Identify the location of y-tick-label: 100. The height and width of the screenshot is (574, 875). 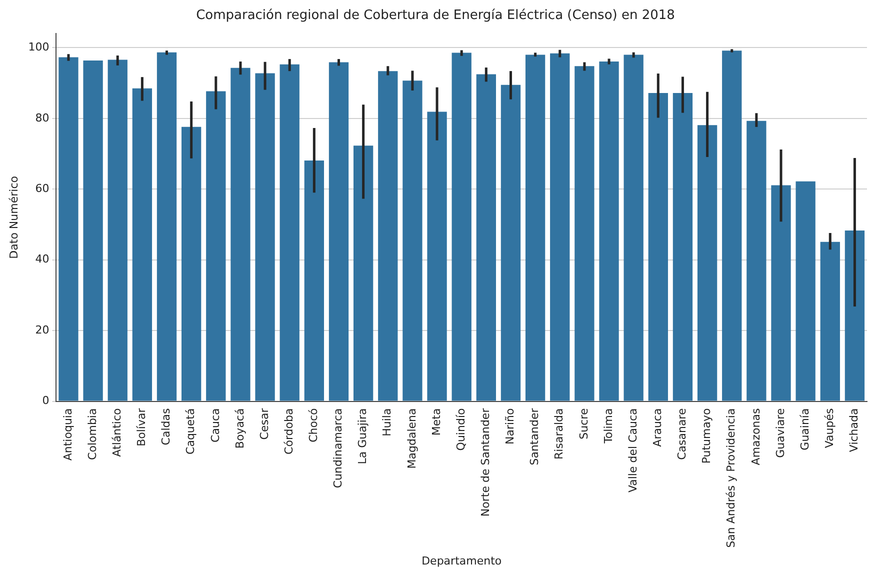
(39, 47).